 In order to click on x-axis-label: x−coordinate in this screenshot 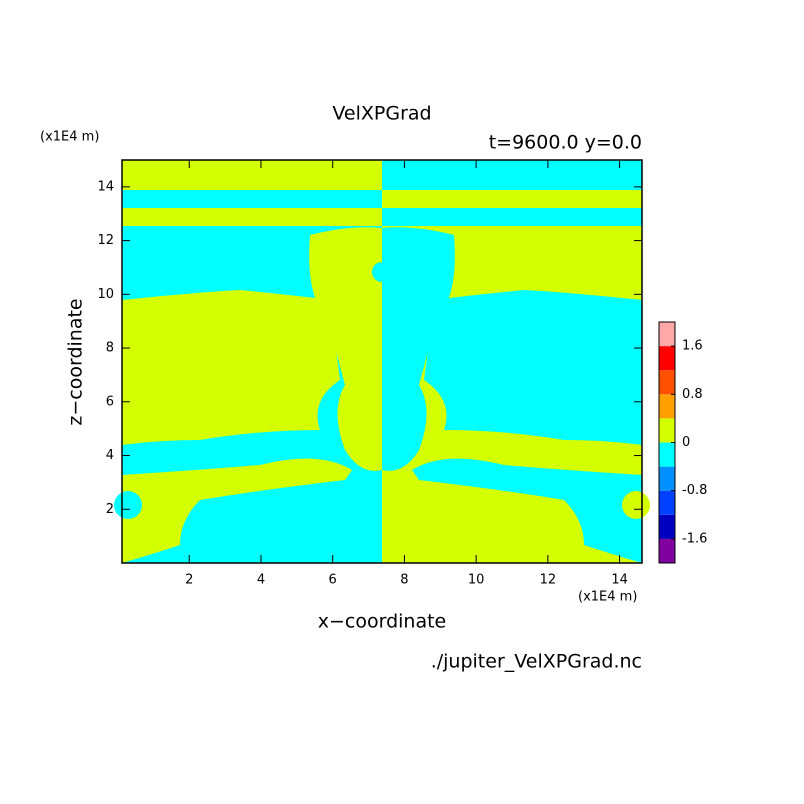, I will do `click(382, 622)`.